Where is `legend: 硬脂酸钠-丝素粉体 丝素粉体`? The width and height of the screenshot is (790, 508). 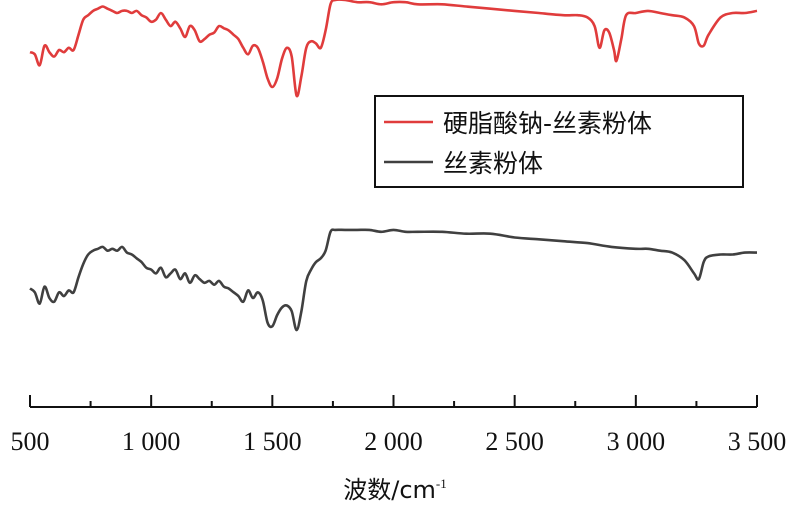 legend: 硬脂酸钠-丝素粉体 丝素粉体 is located at coordinates (559, 141).